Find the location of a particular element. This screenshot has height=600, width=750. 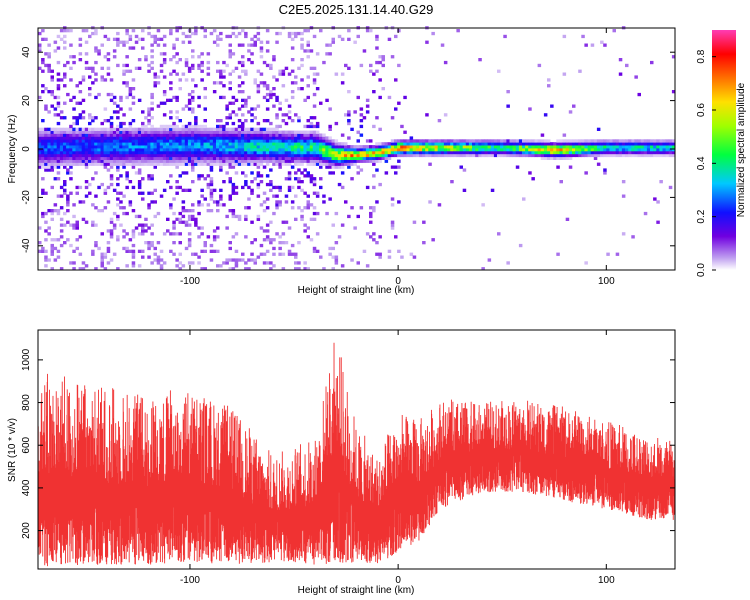

colorbar-tick-label: 0.0 is located at coordinates (701, 270).